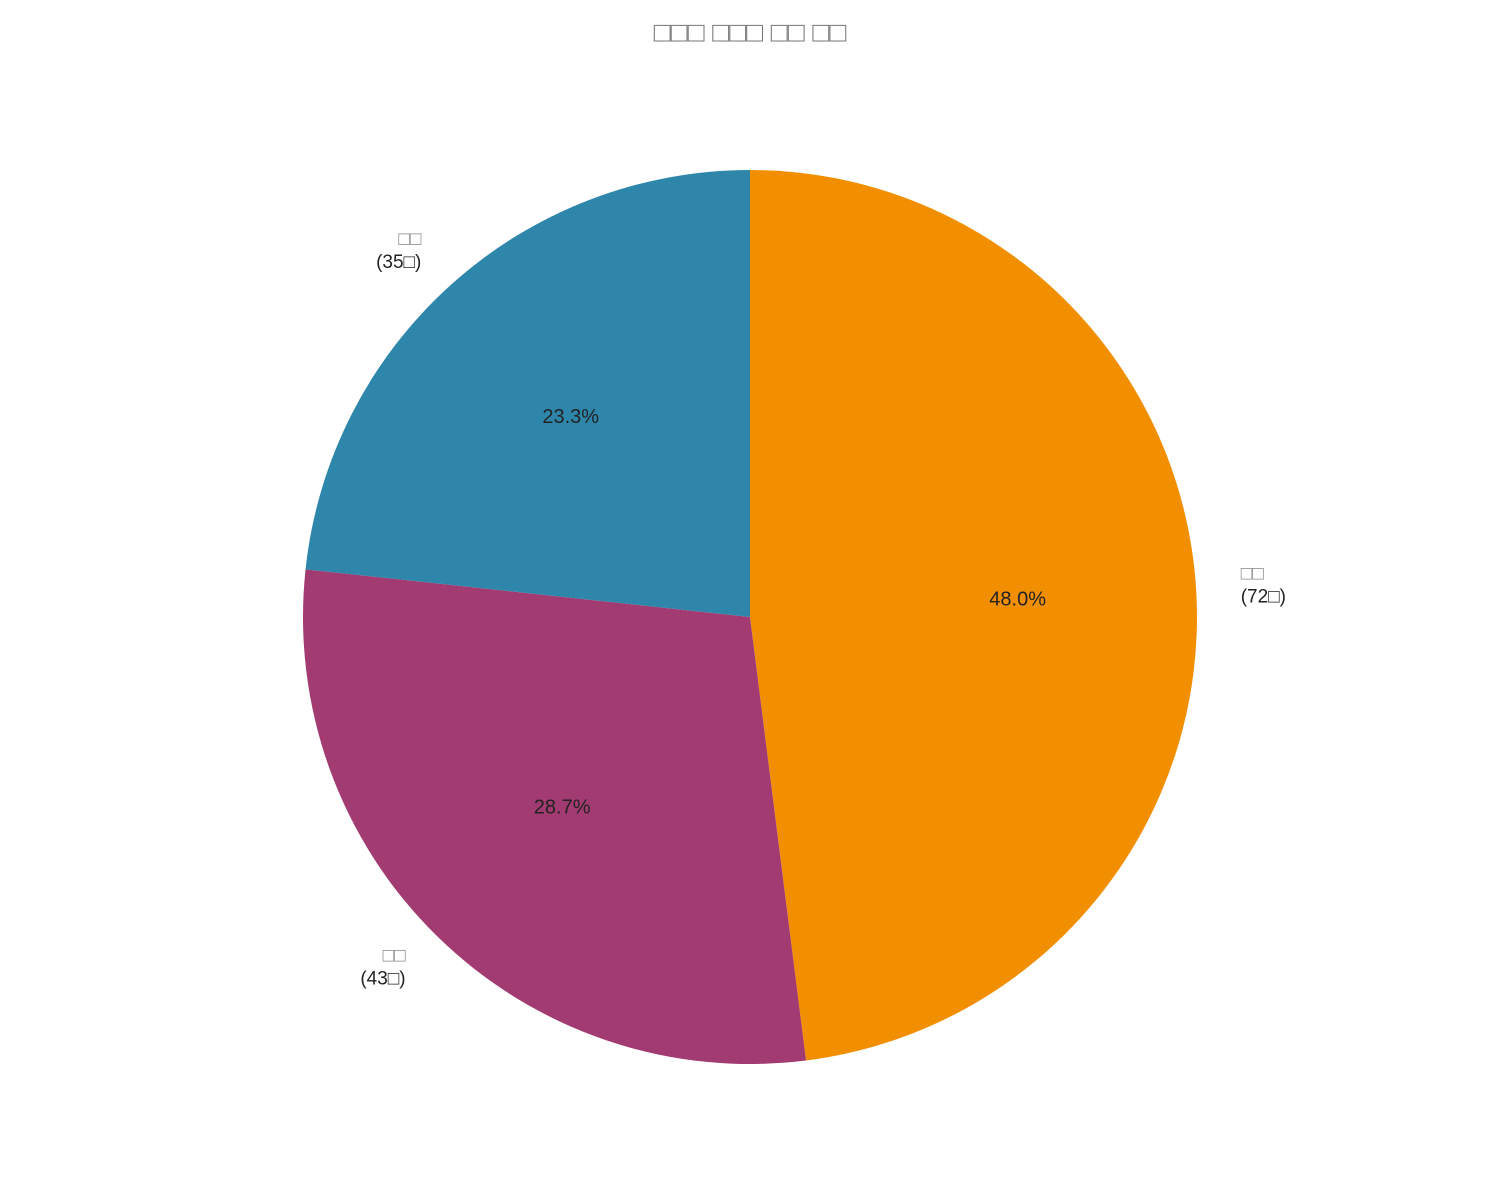  Describe the element at coordinates (570, 417) in the screenshot. I see `value-label: 23.3%` at that location.